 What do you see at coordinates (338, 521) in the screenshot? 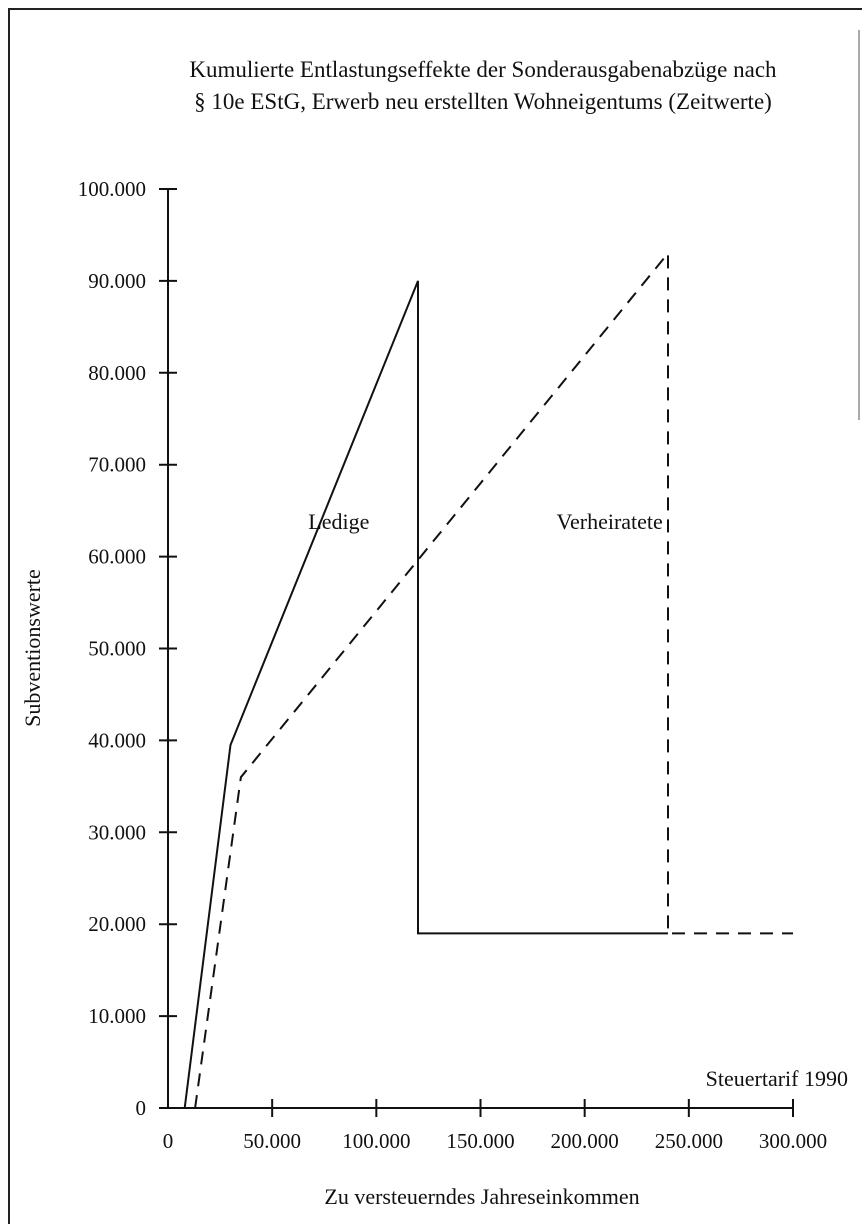
I see `series-label-ledige: Ledige` at bounding box center [338, 521].